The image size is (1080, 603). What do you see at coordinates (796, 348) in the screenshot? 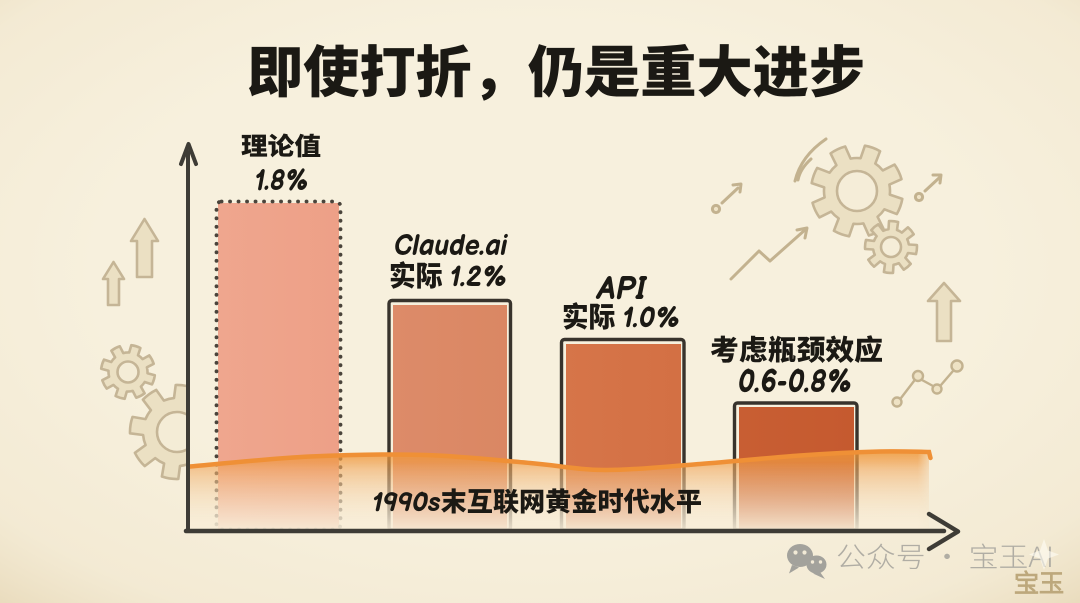
I see `svg-text: 考虑瓶颈效应` at bounding box center [796, 348].